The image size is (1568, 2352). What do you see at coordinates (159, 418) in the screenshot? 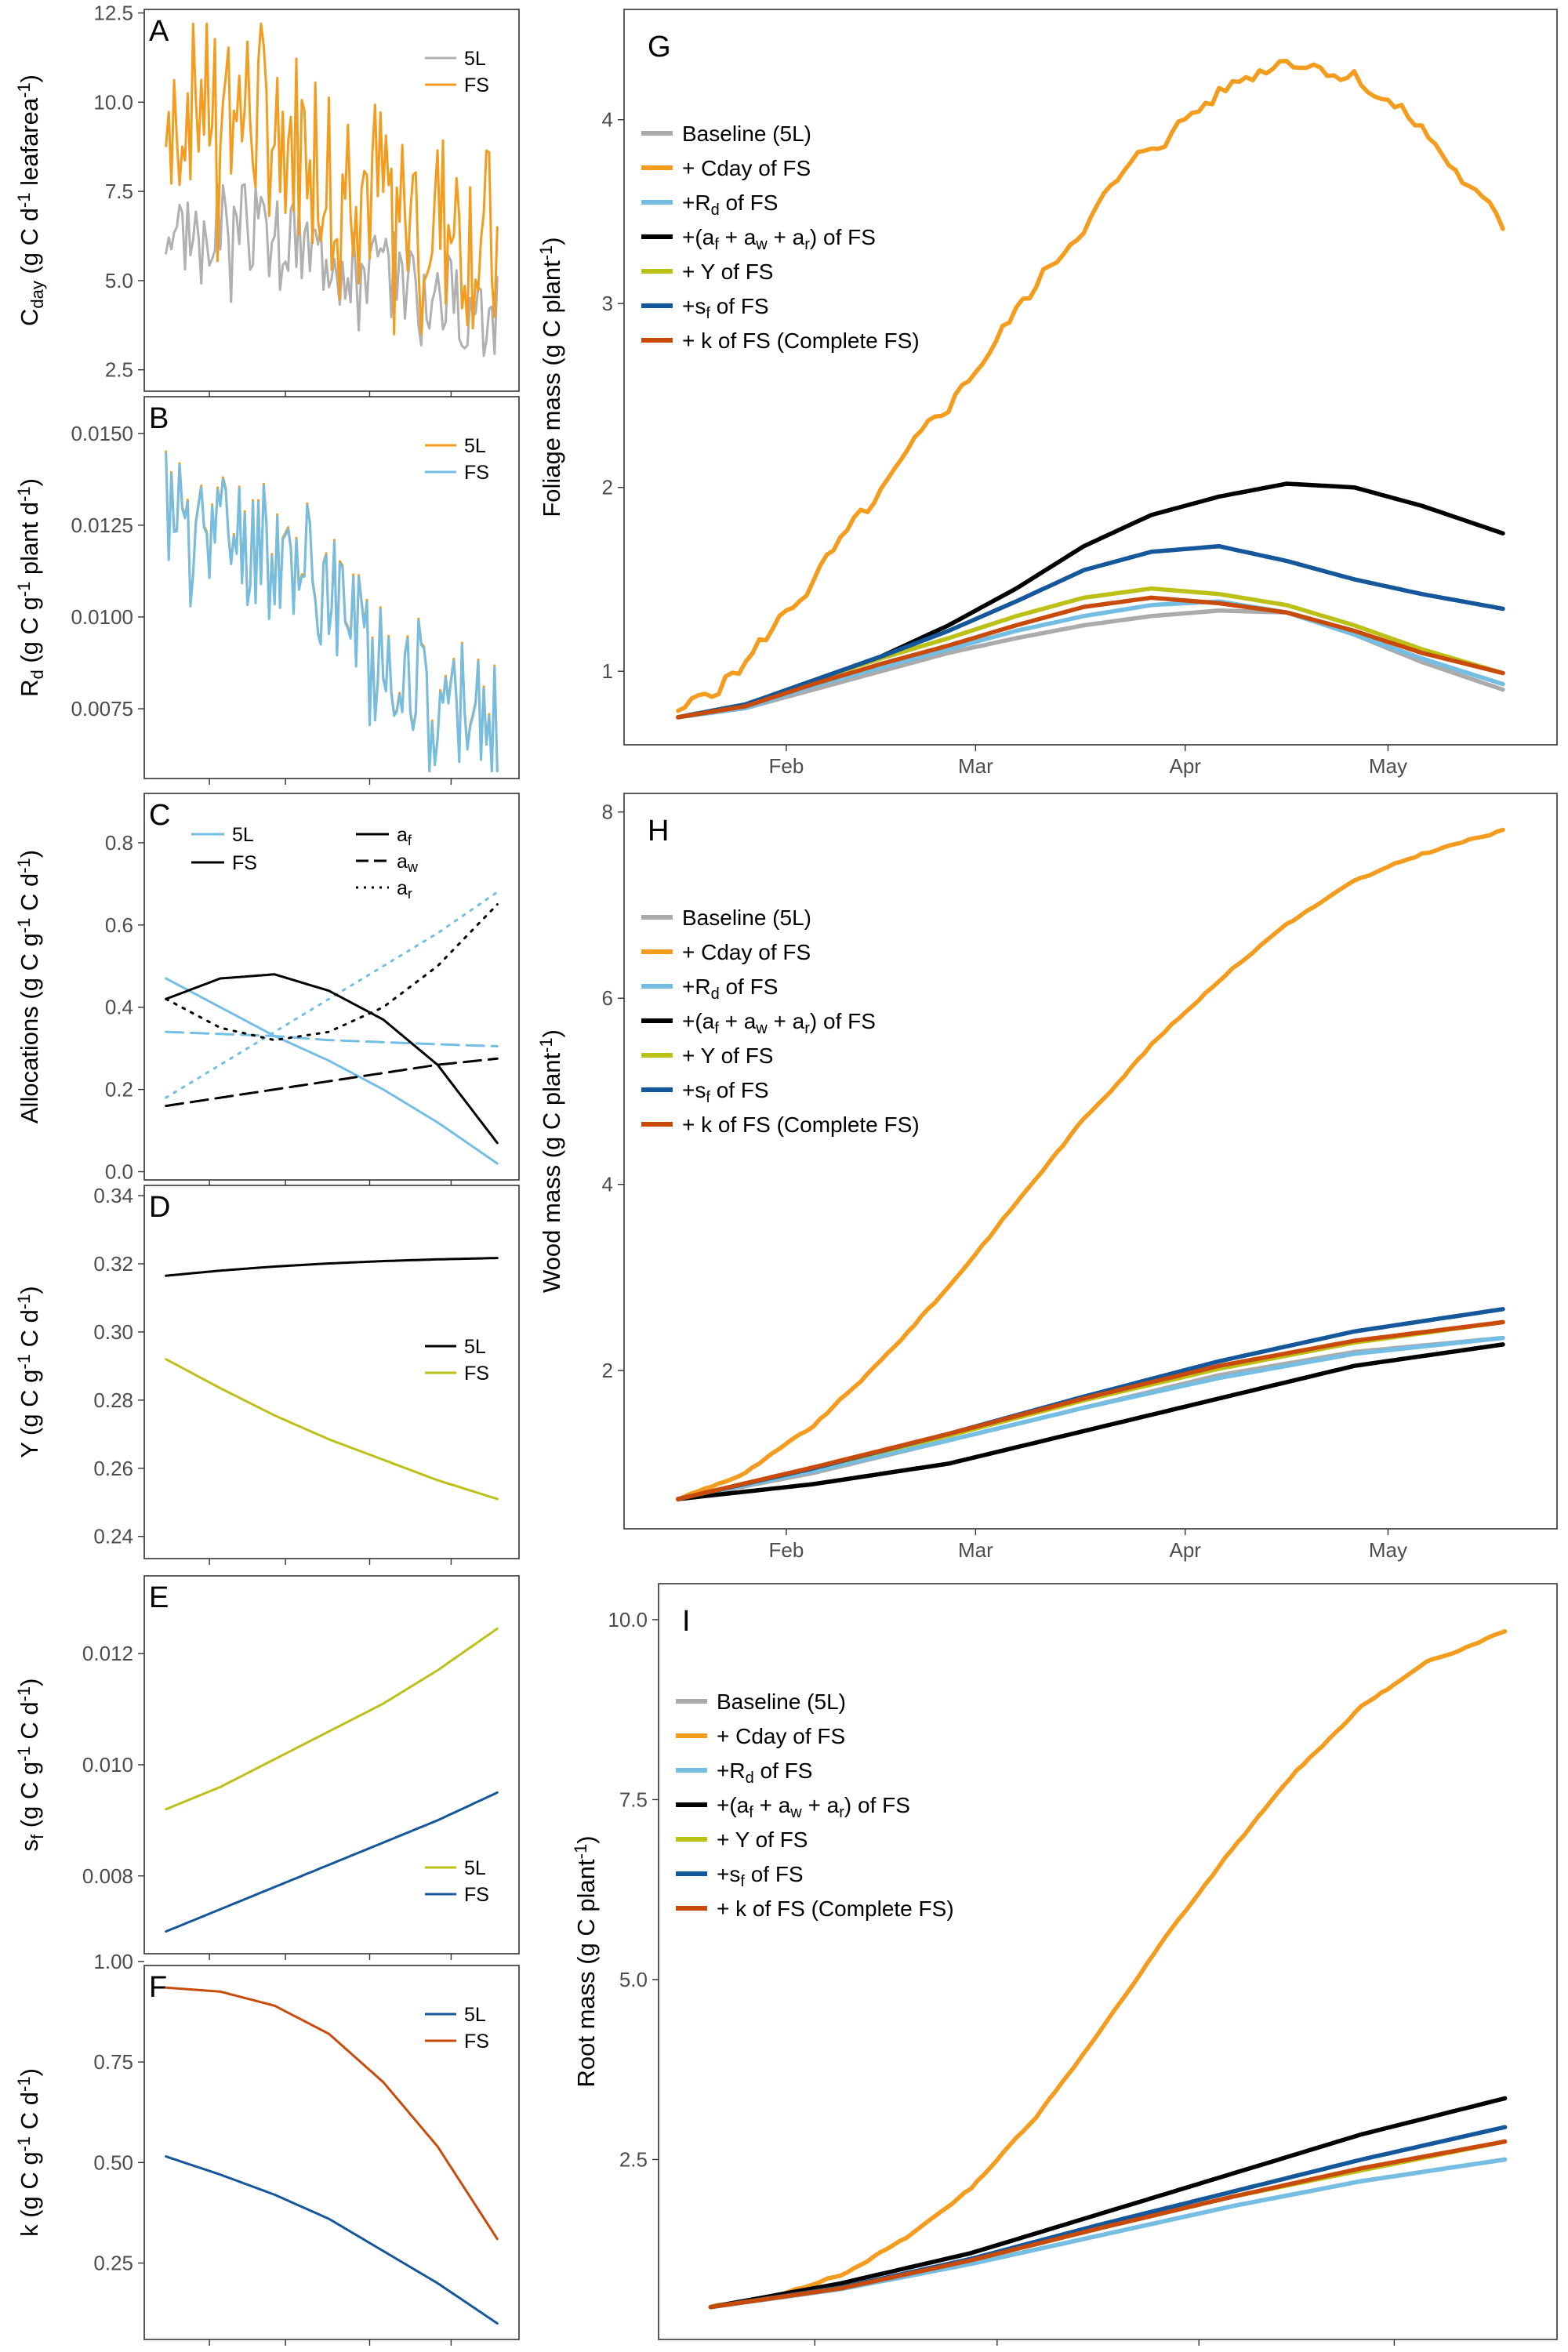
I see `panel-label: B` at bounding box center [159, 418].